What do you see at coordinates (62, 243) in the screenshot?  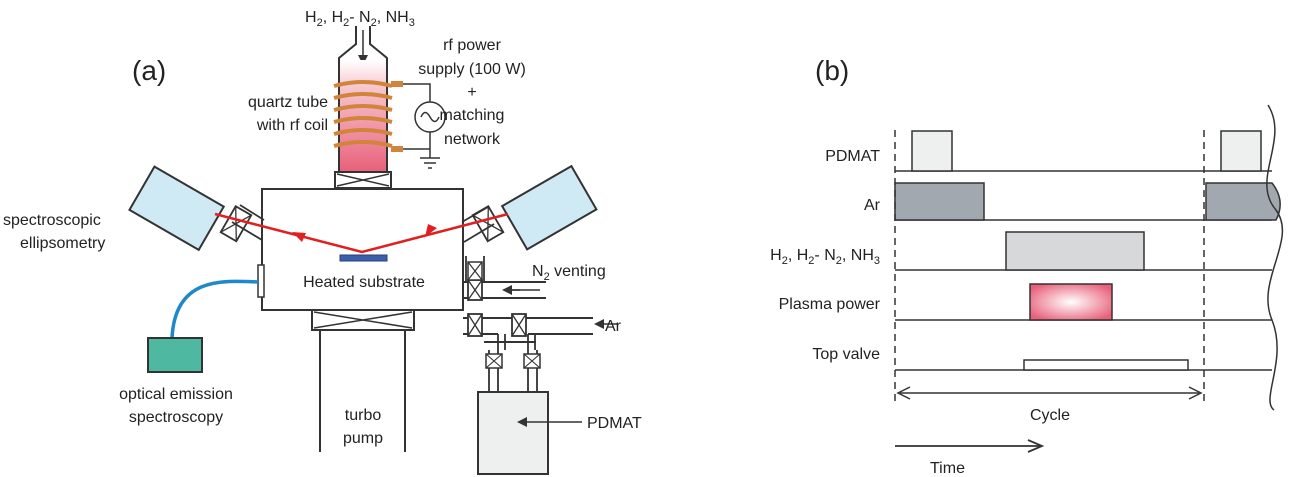 I see `ellipsometry-label-2: ellipsometry` at bounding box center [62, 243].